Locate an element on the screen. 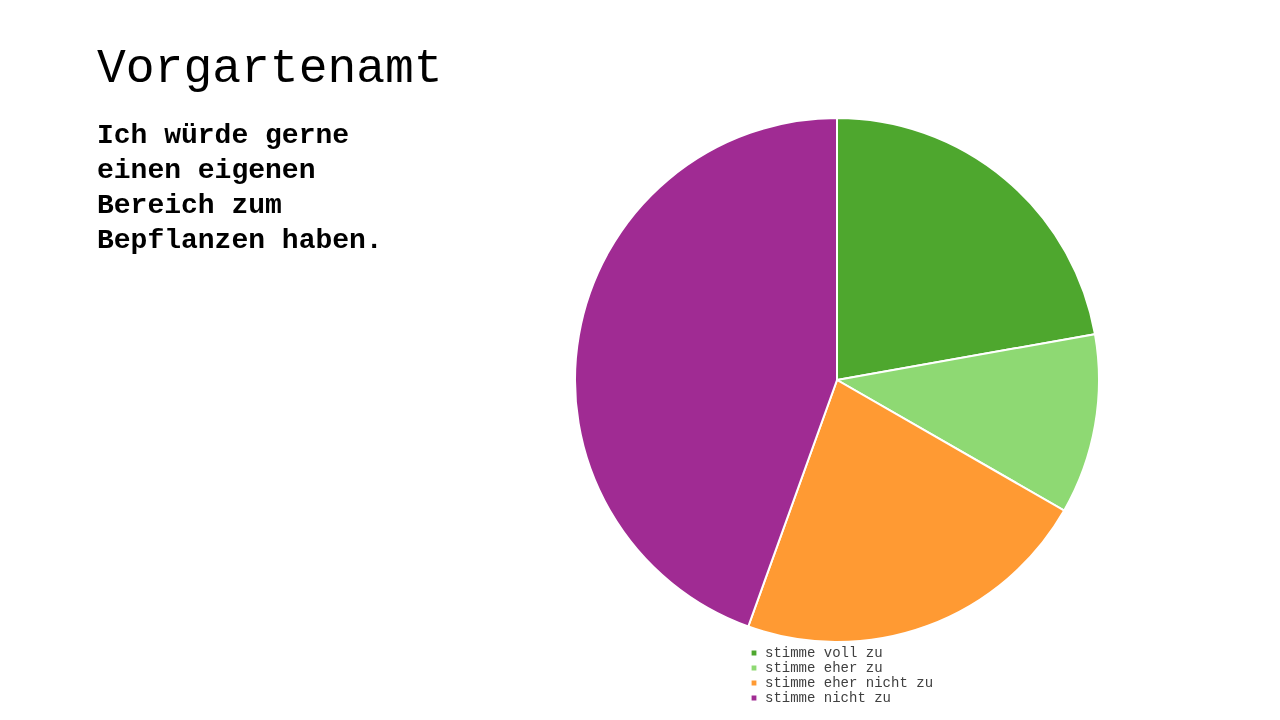 This screenshot has height=720, width=1280. legend-label: stimme voll zu is located at coordinates (824, 653).